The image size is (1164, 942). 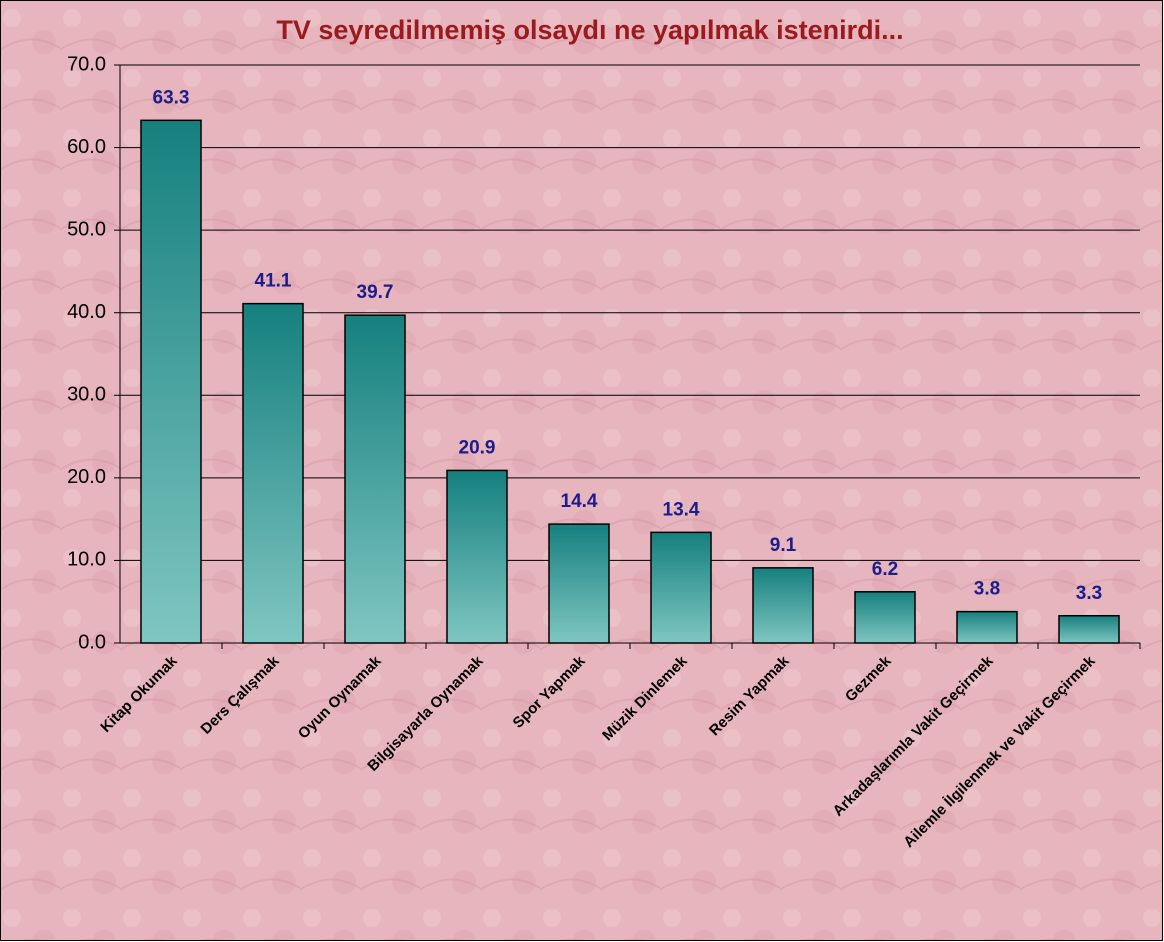 What do you see at coordinates (92, 642) in the screenshot?
I see `y-tick-label: 0.0` at bounding box center [92, 642].